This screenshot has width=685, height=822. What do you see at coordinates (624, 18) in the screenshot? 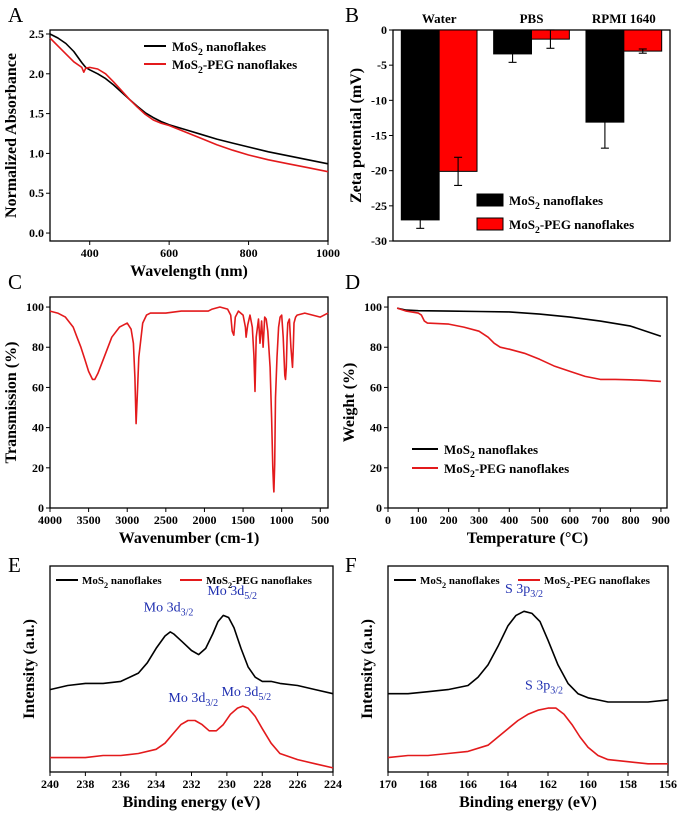
I see `category-label: RPMI 1640` at bounding box center [624, 18].